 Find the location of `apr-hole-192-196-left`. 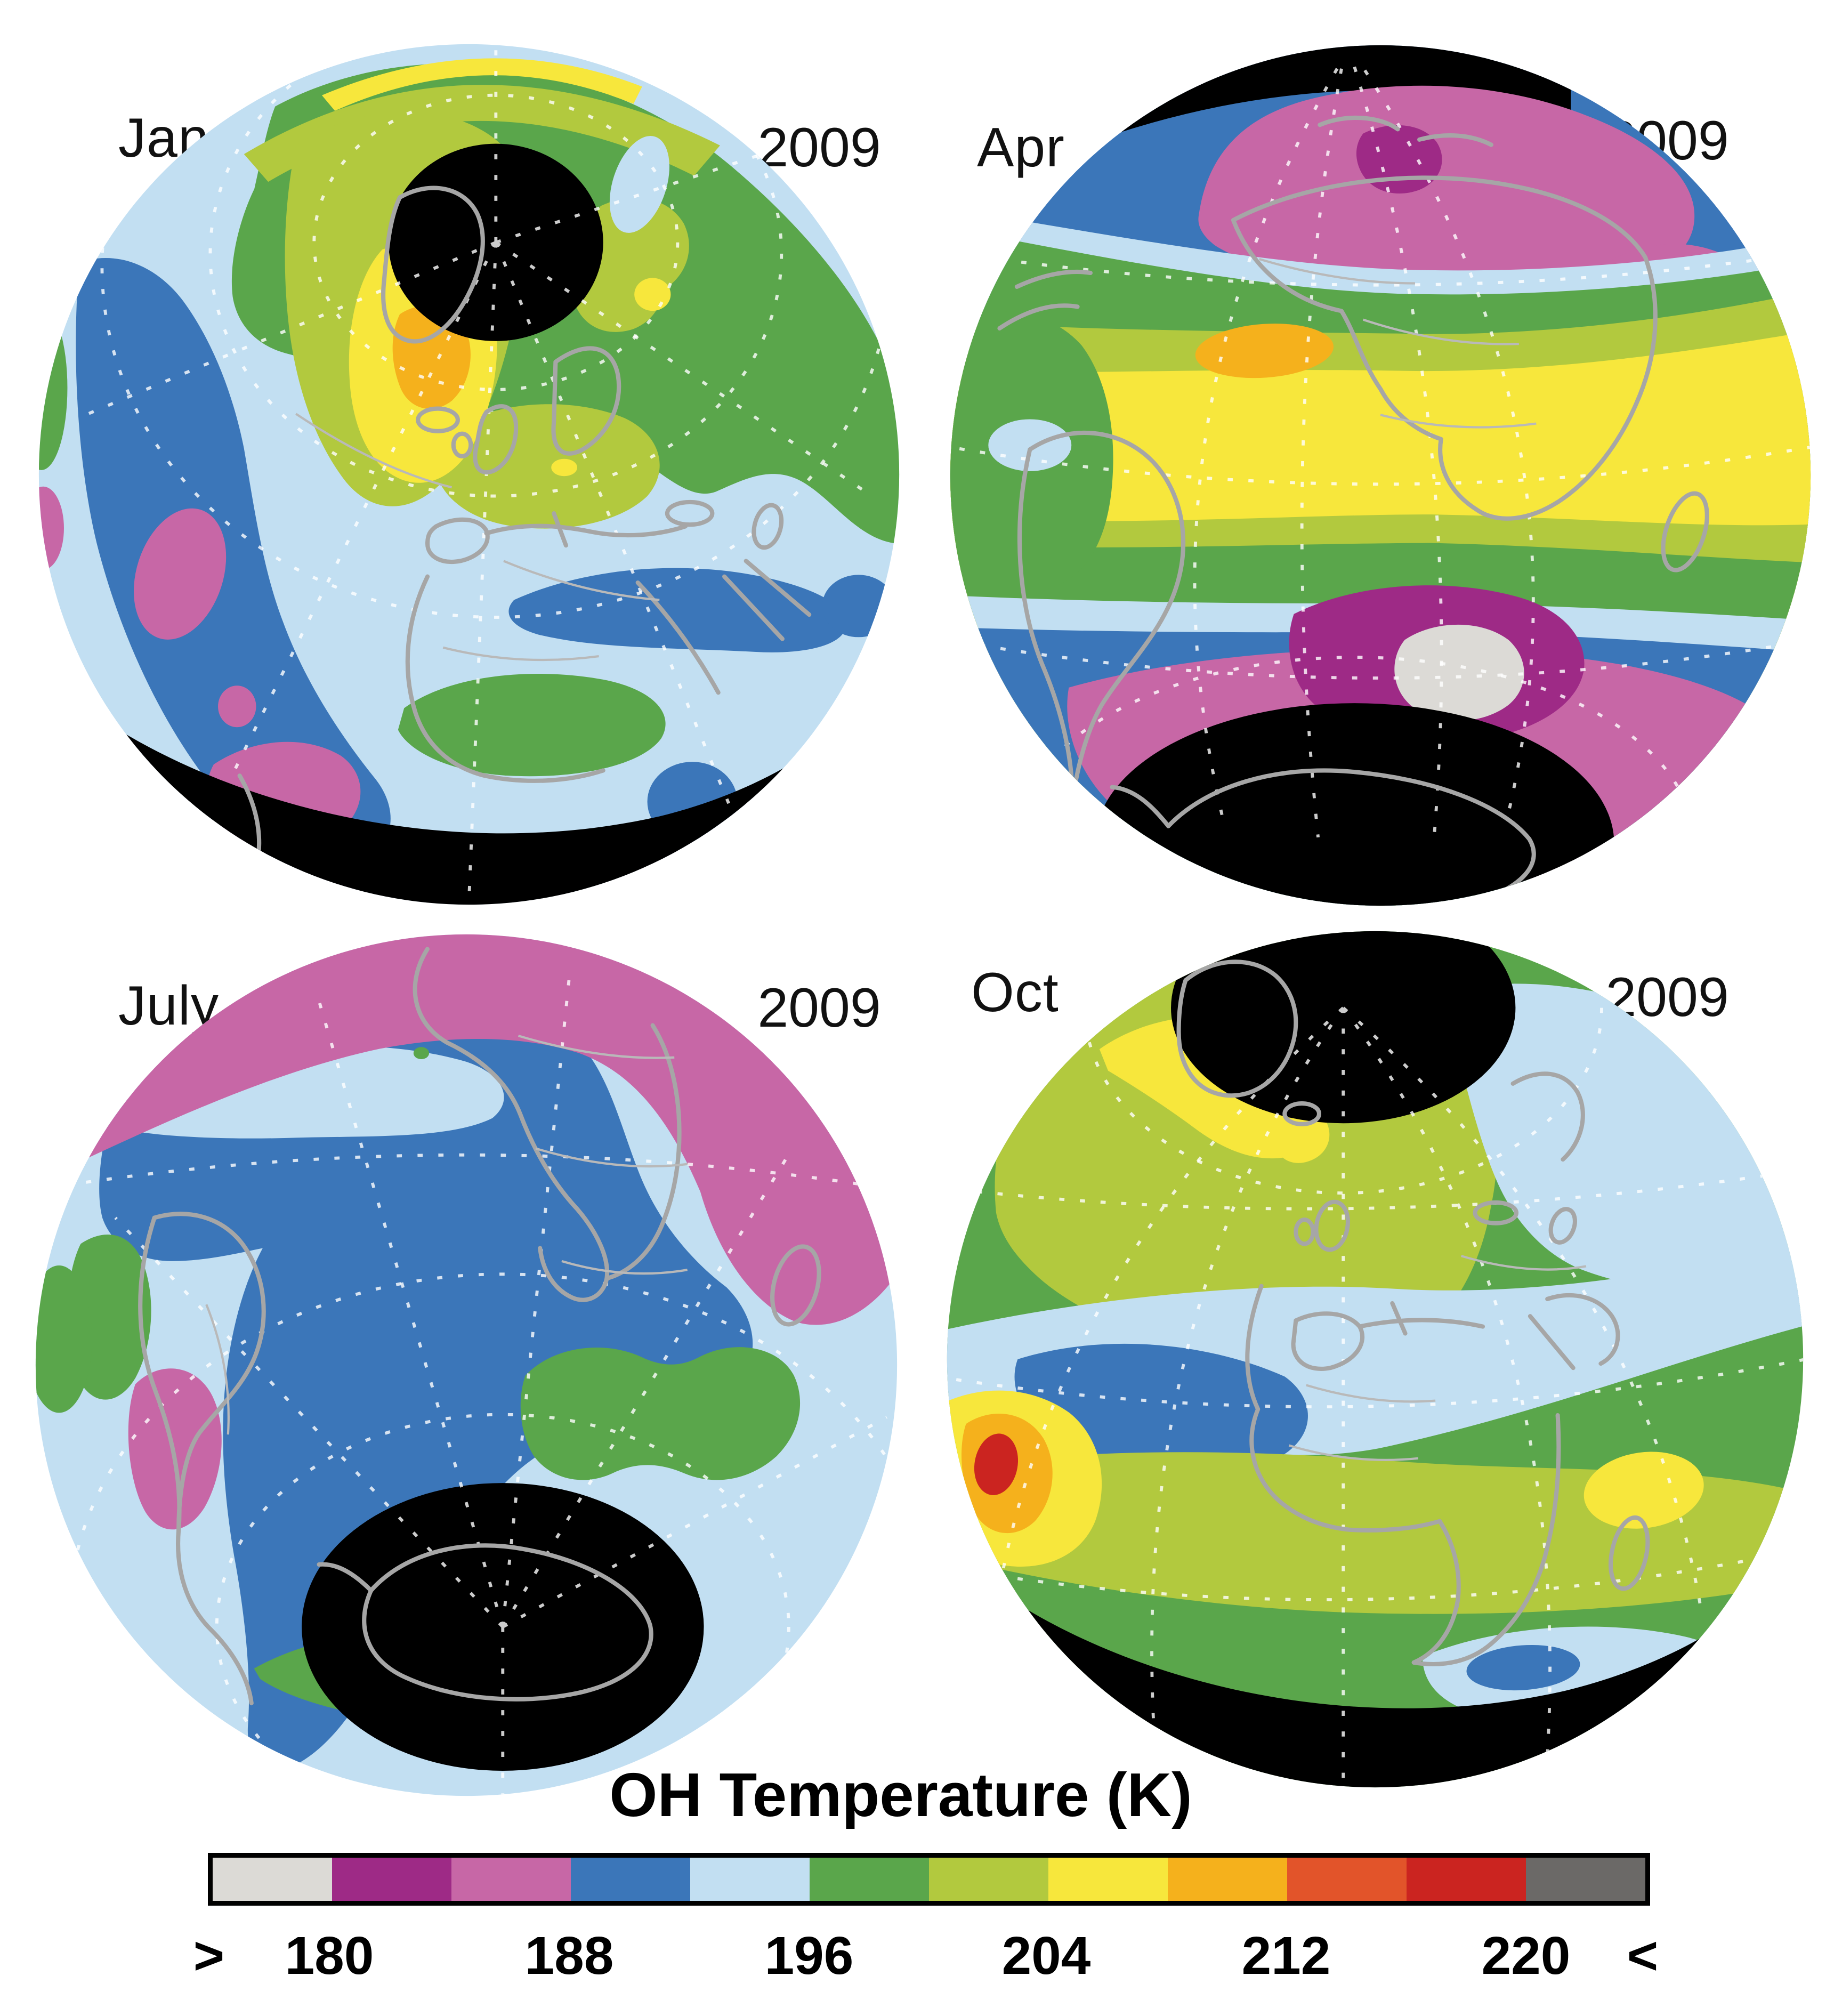

apr-hole-192-196-left is located at coordinates (1030, 445).